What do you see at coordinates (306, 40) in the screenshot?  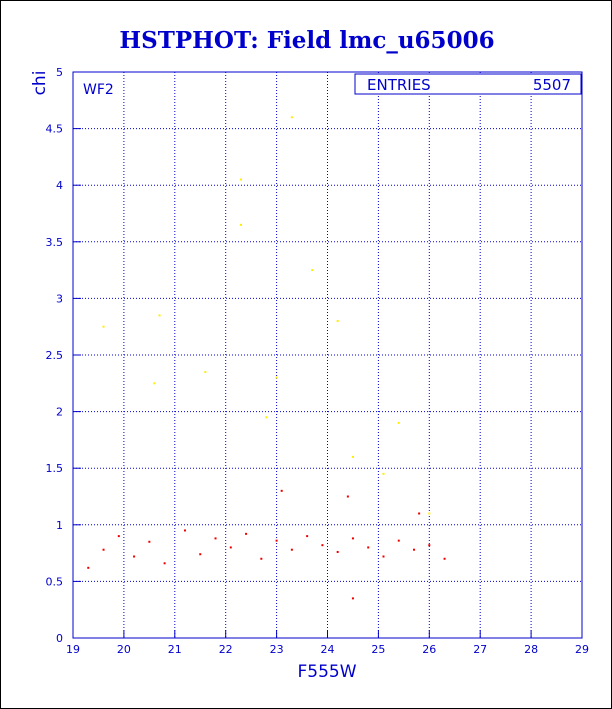 I see `chart-title: HSTPHOT: Field lmc_u65006` at bounding box center [306, 40].